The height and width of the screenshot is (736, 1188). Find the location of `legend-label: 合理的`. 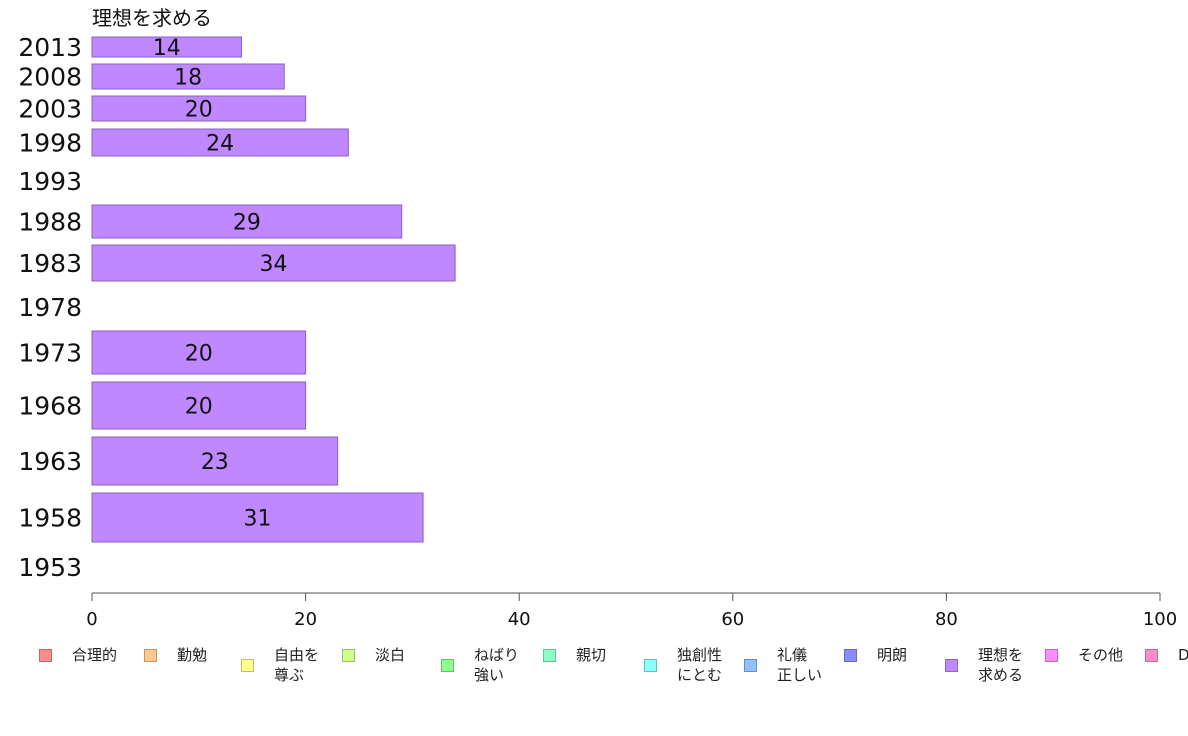

legend-label: 合理的 is located at coordinates (95, 655).